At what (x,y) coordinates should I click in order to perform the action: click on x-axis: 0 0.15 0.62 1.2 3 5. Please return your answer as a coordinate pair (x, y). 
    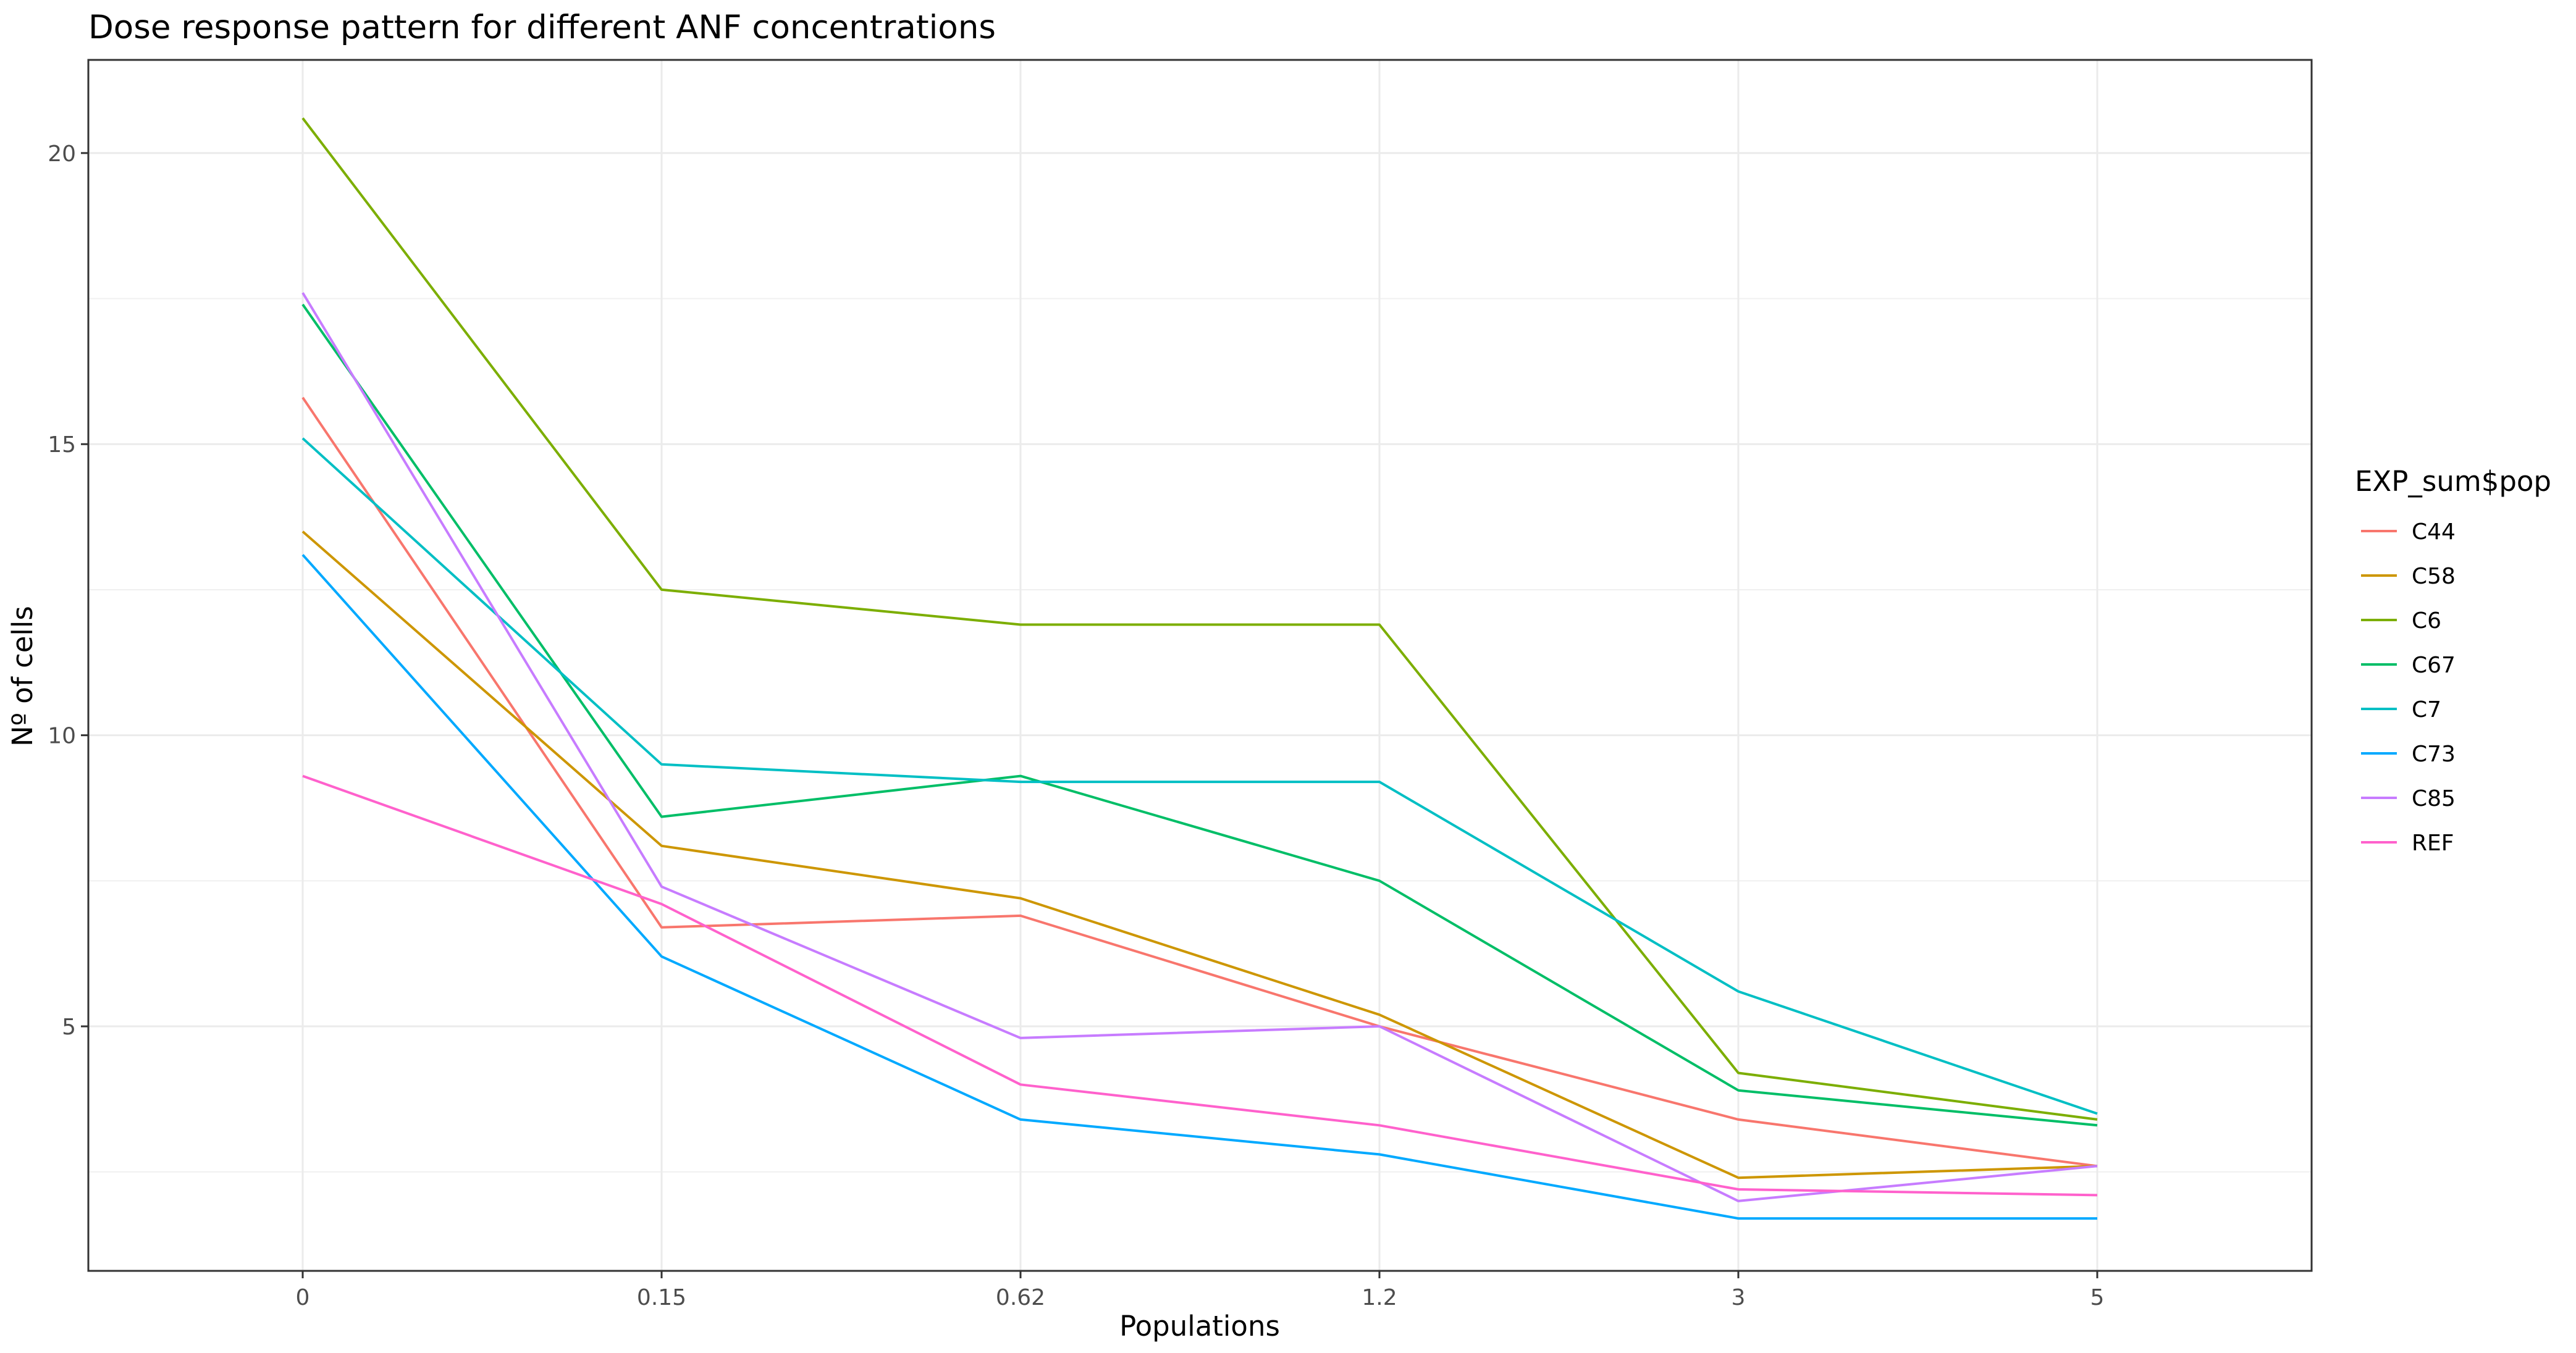
    Looking at the image, I should click on (1200, 1290).